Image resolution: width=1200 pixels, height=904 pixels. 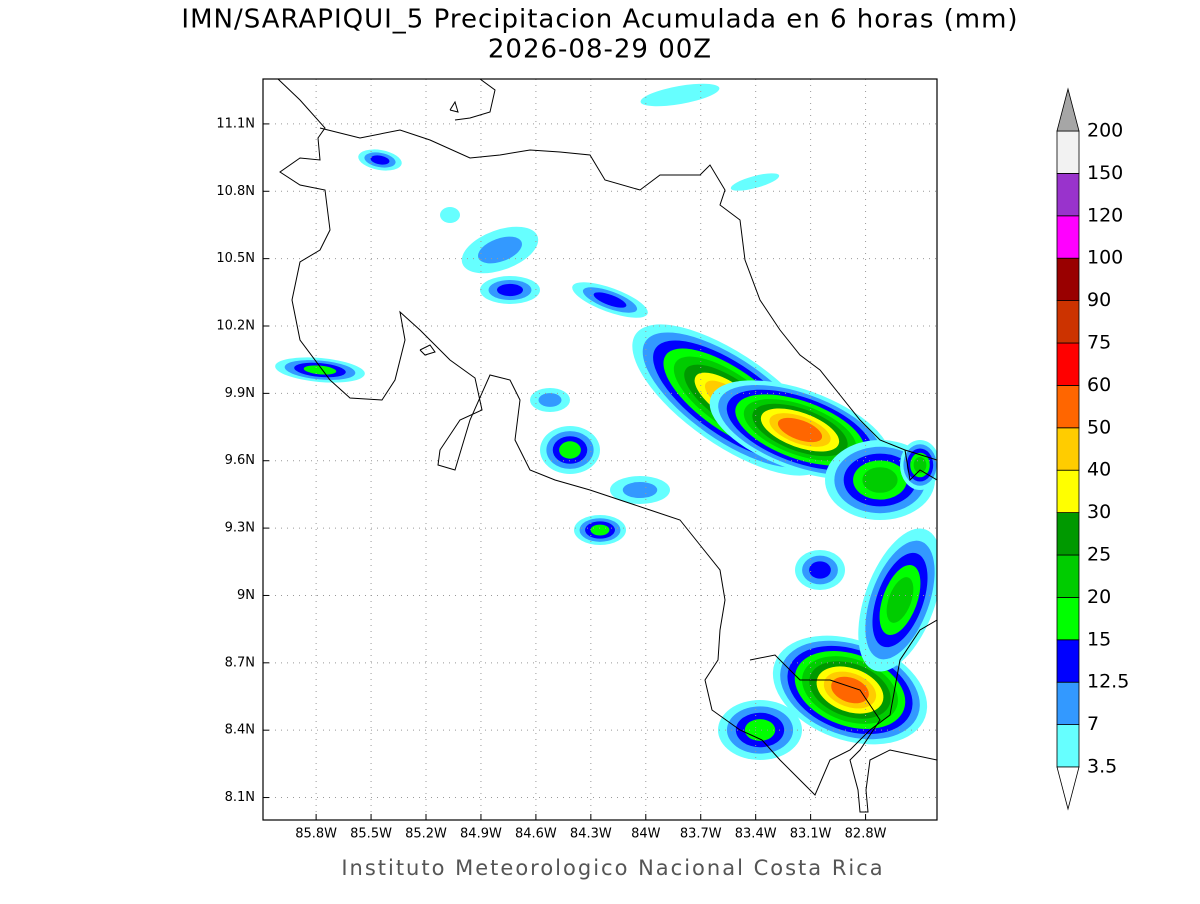 I want to click on colorbar-label: 200, so click(x=1105, y=131).